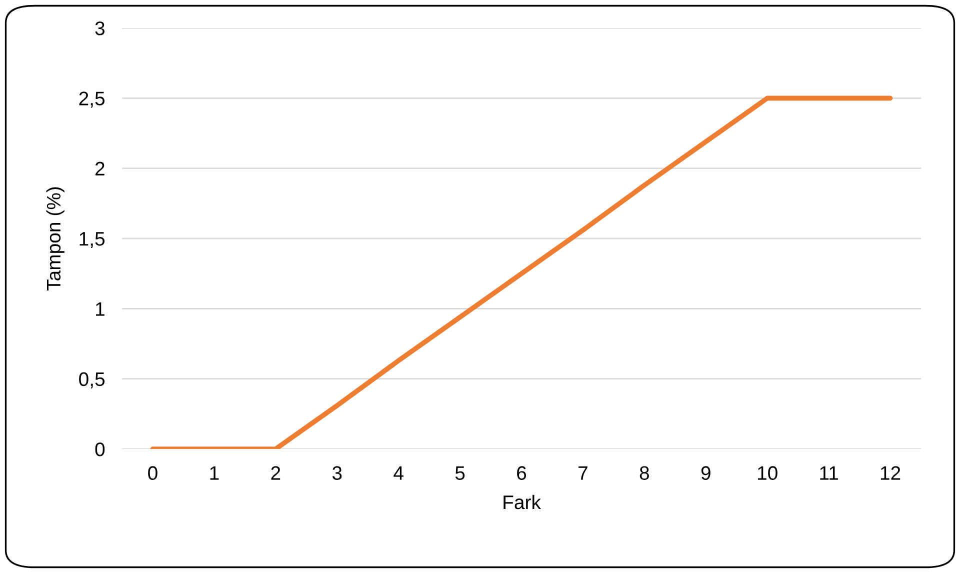 The height and width of the screenshot is (573, 960). Describe the element at coordinates (521, 473) in the screenshot. I see `x-tick-label: 6` at that location.